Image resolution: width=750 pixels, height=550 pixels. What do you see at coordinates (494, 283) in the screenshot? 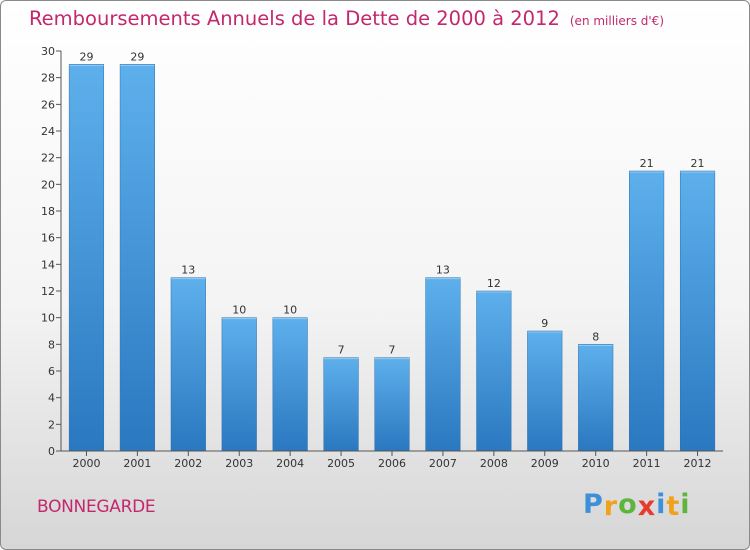
I see `bar-value-label: 12` at bounding box center [494, 283].